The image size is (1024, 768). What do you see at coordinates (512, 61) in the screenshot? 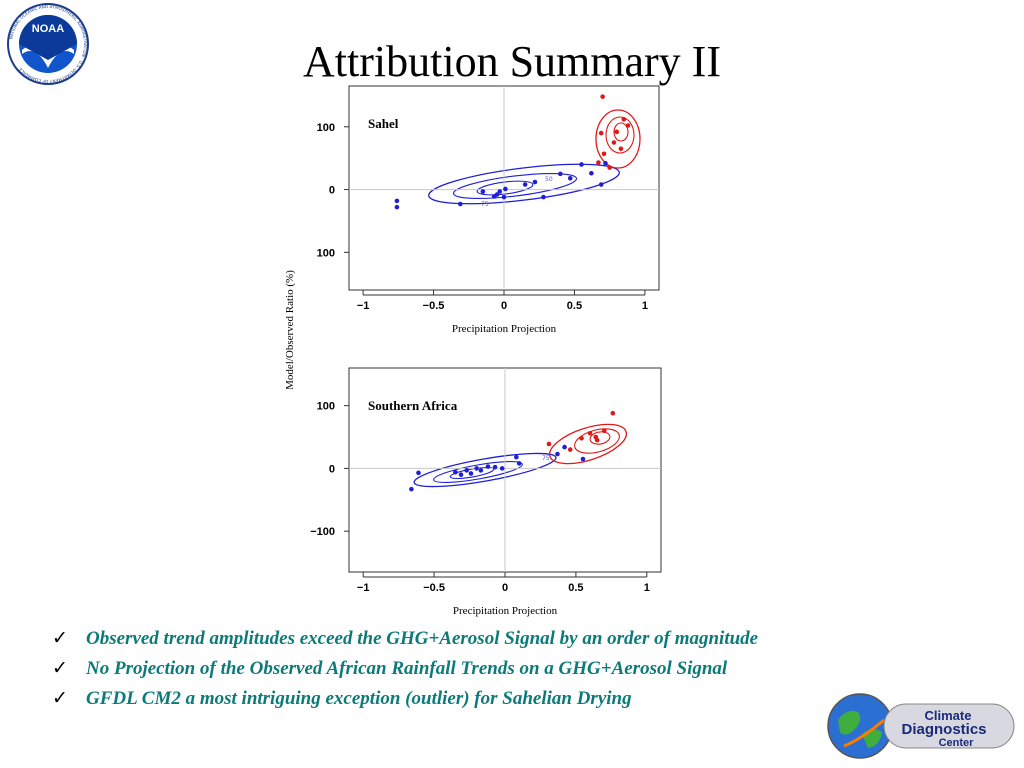
I see `slide-title: Attribution Summary II` at bounding box center [512, 61].